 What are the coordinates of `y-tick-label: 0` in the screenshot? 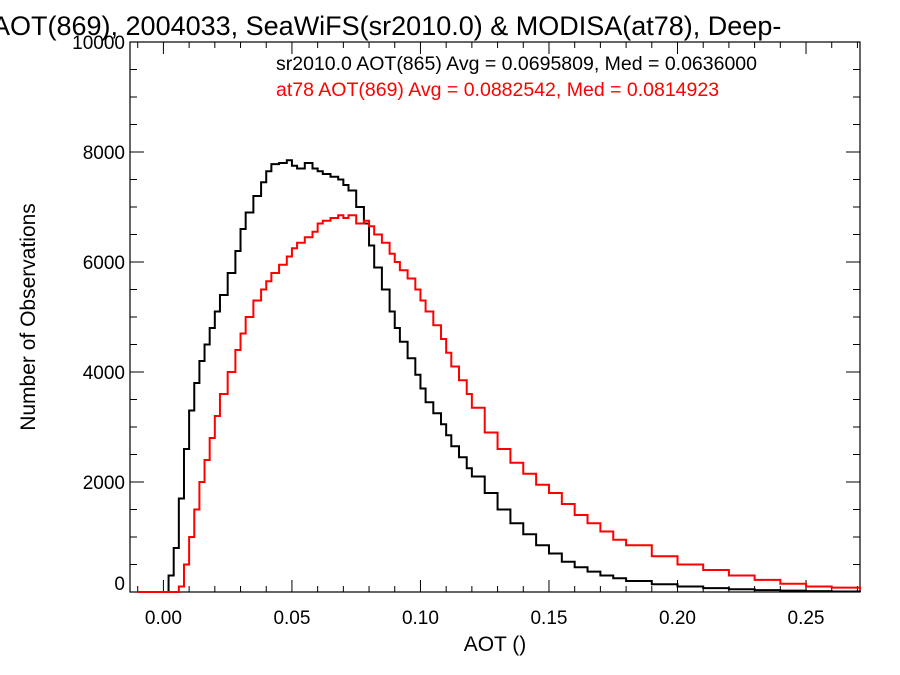 It's located at (119, 584).